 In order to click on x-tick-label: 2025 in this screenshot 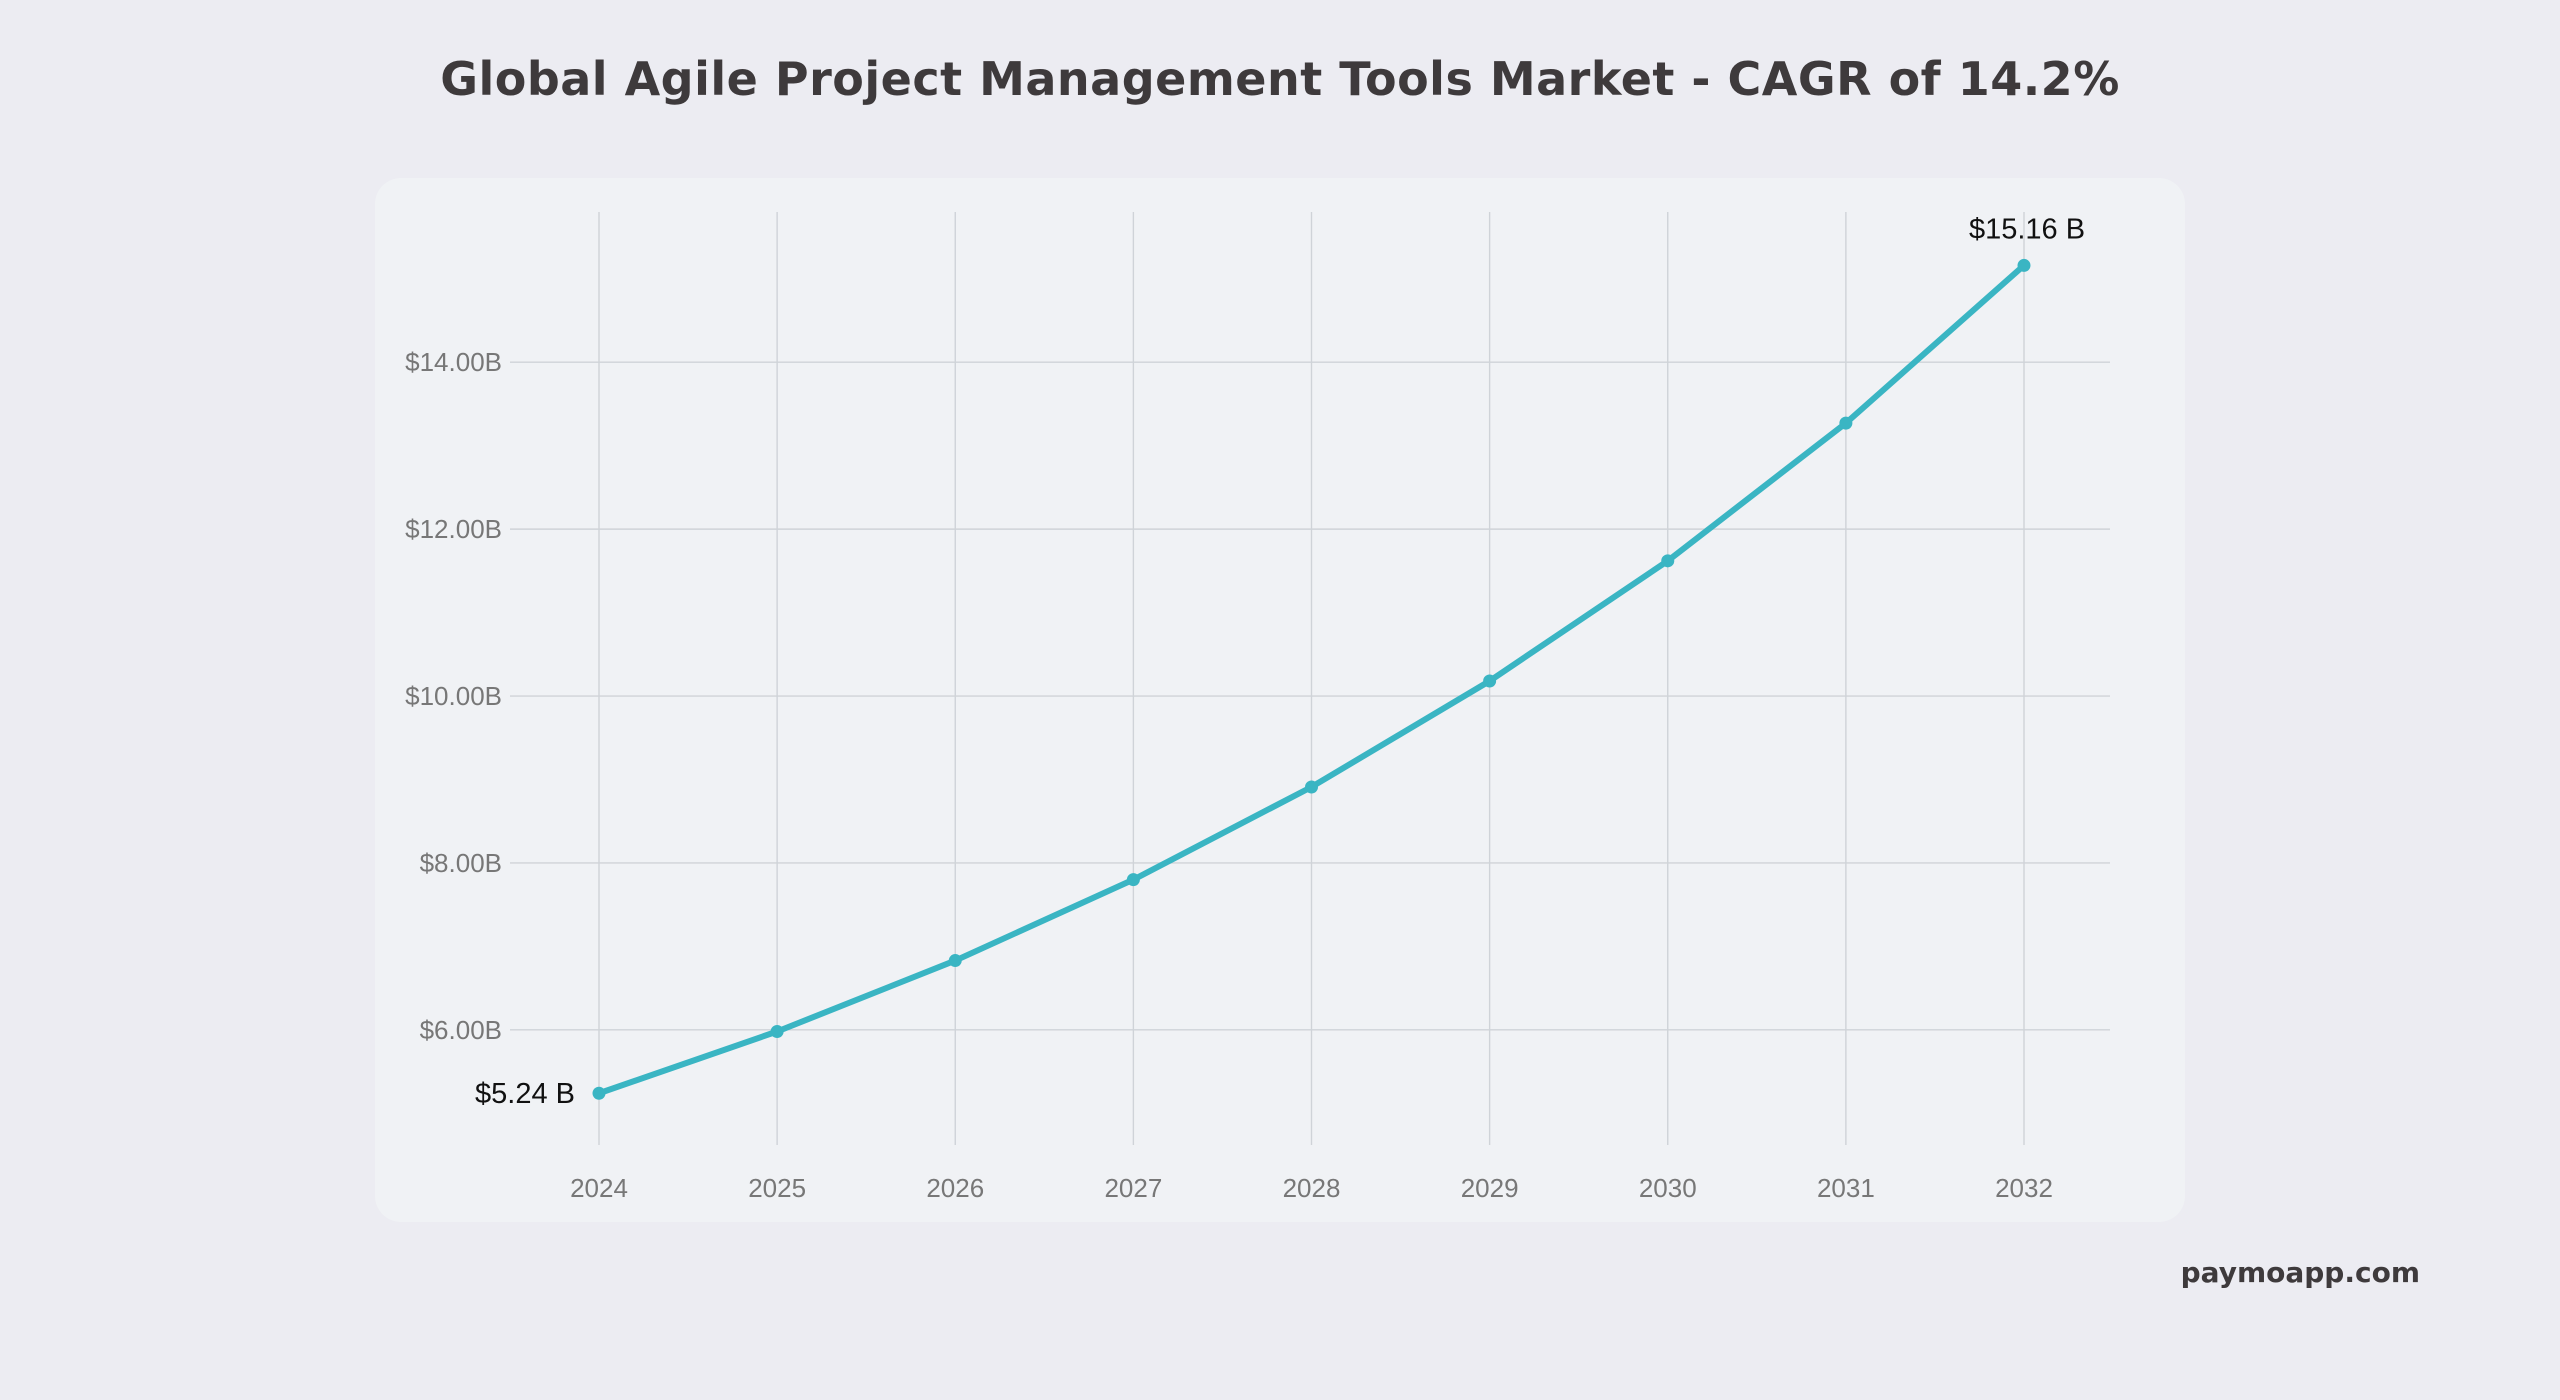, I will do `click(777, 1188)`.